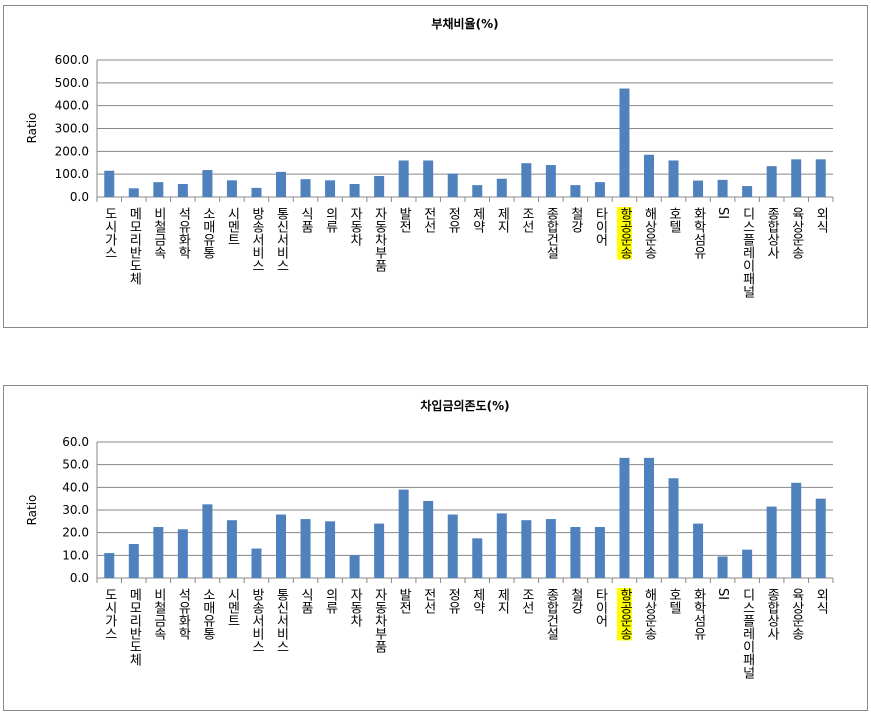  Describe the element at coordinates (624, 233) in the screenshot. I see `x-tick-label: 항공운송` at that location.